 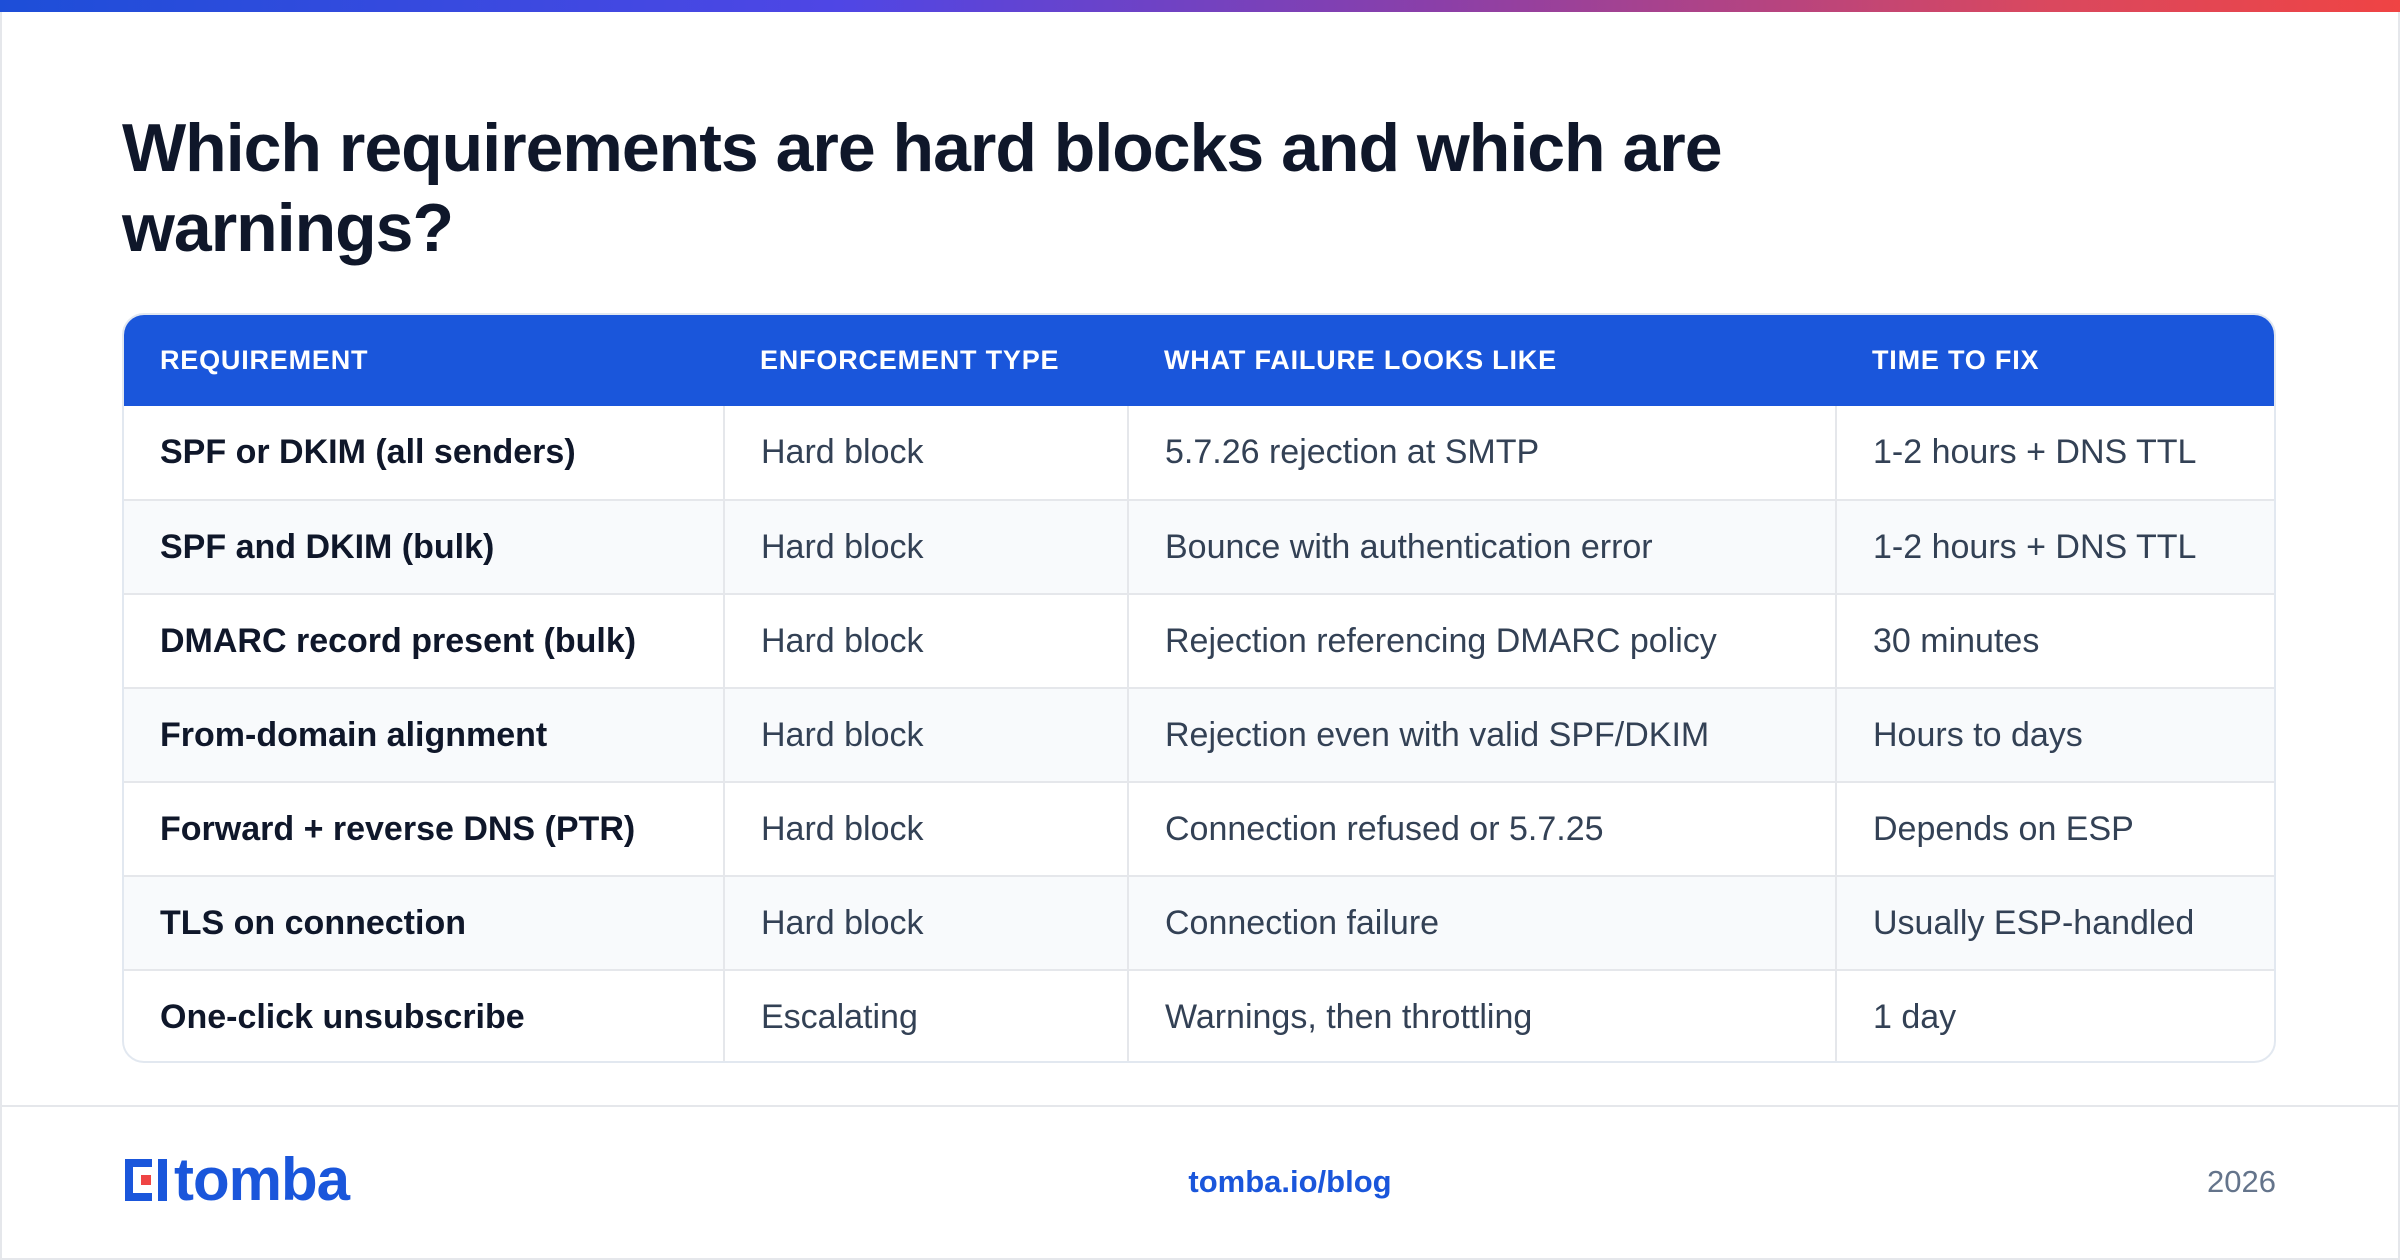 I want to click on time-to-fix-cell: Usually ESP-handled, so click(x=2054, y=922).